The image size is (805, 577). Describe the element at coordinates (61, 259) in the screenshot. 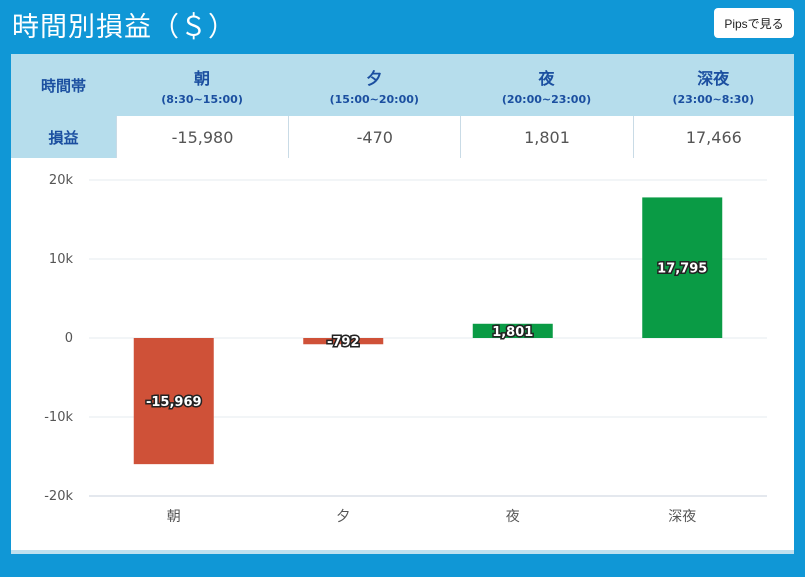

I see `y-tick-label: 10k` at that location.